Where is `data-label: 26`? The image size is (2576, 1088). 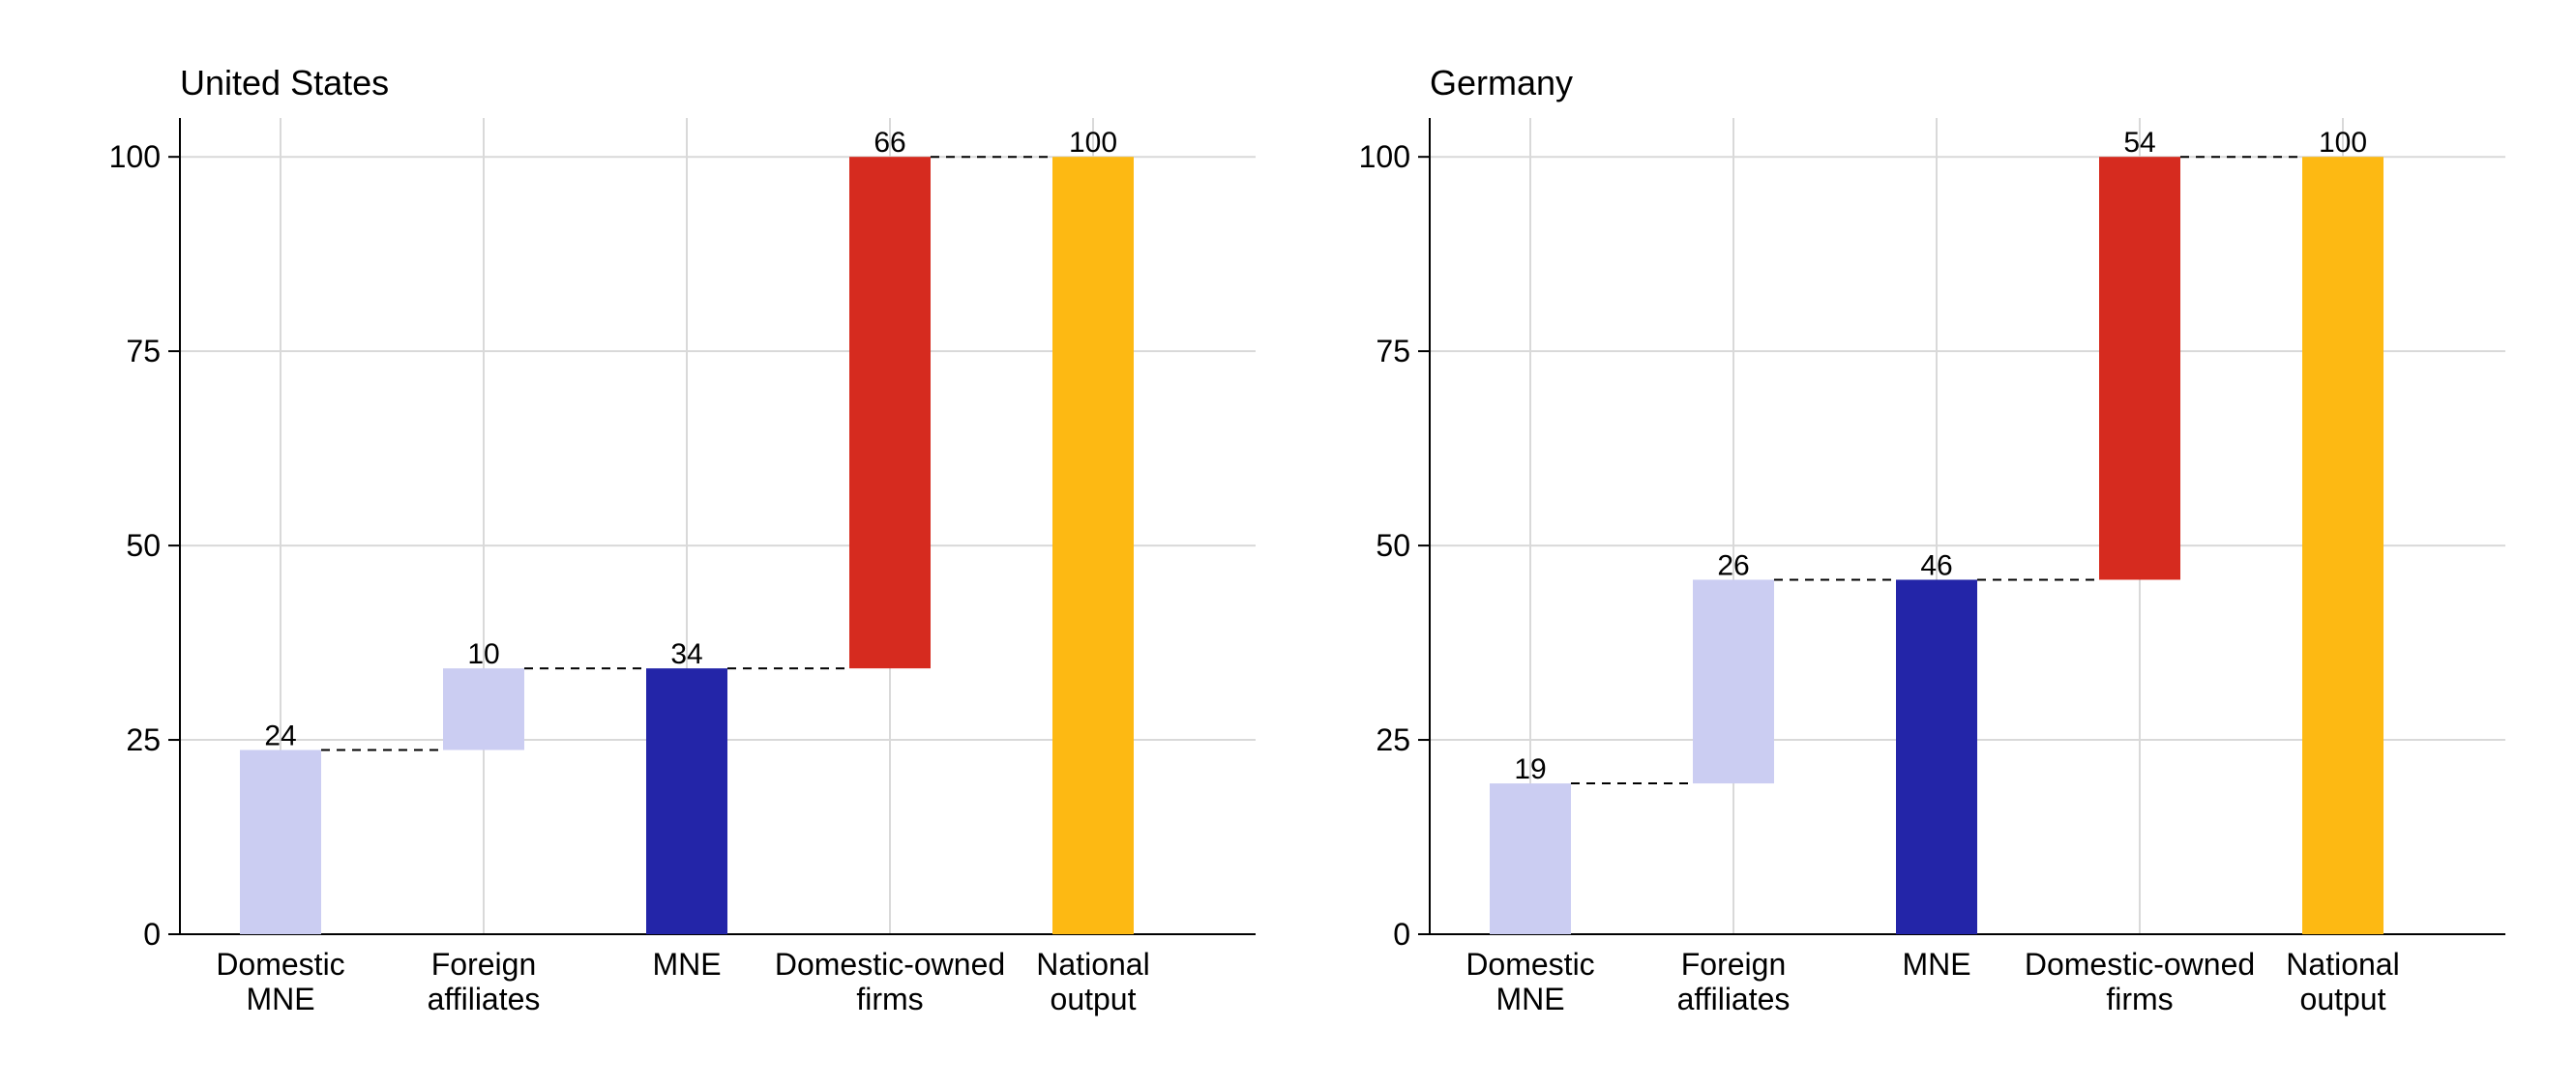 data-label: 26 is located at coordinates (1733, 565).